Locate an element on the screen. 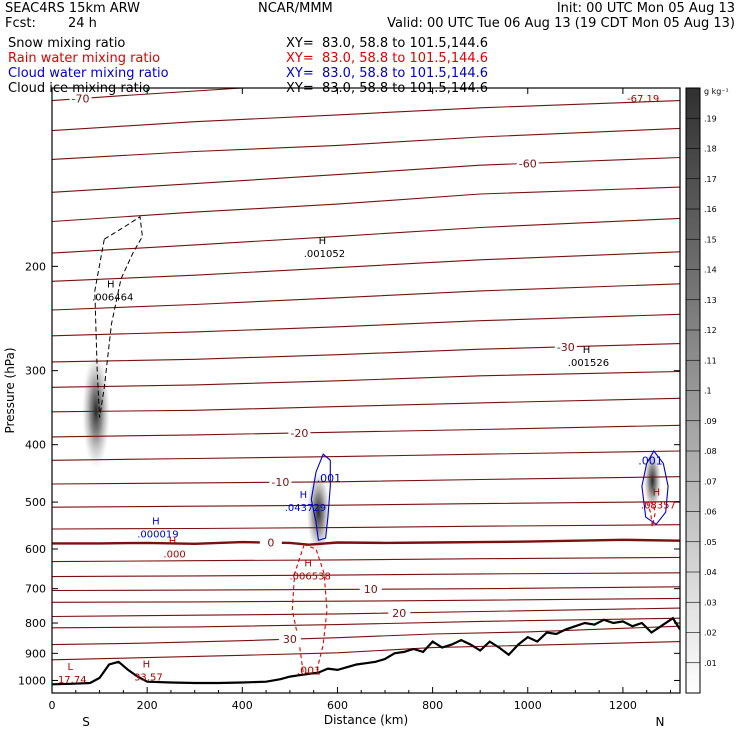  terrain-line is located at coordinates (366, 651).